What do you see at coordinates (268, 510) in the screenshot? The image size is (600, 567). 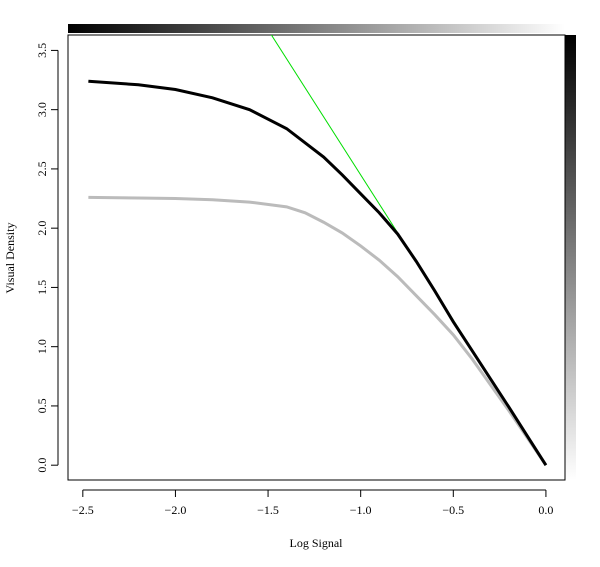 I see `x-tick-label: −1.5` at bounding box center [268, 510].